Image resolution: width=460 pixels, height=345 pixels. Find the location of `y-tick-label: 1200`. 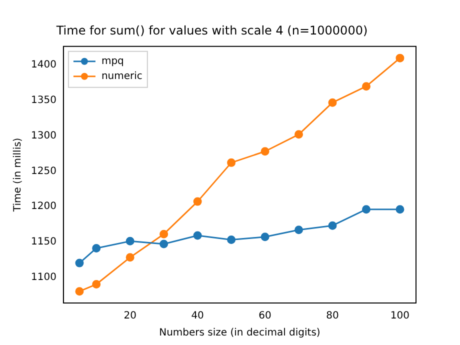

y-tick-label: 1200 is located at coordinates (43, 206).